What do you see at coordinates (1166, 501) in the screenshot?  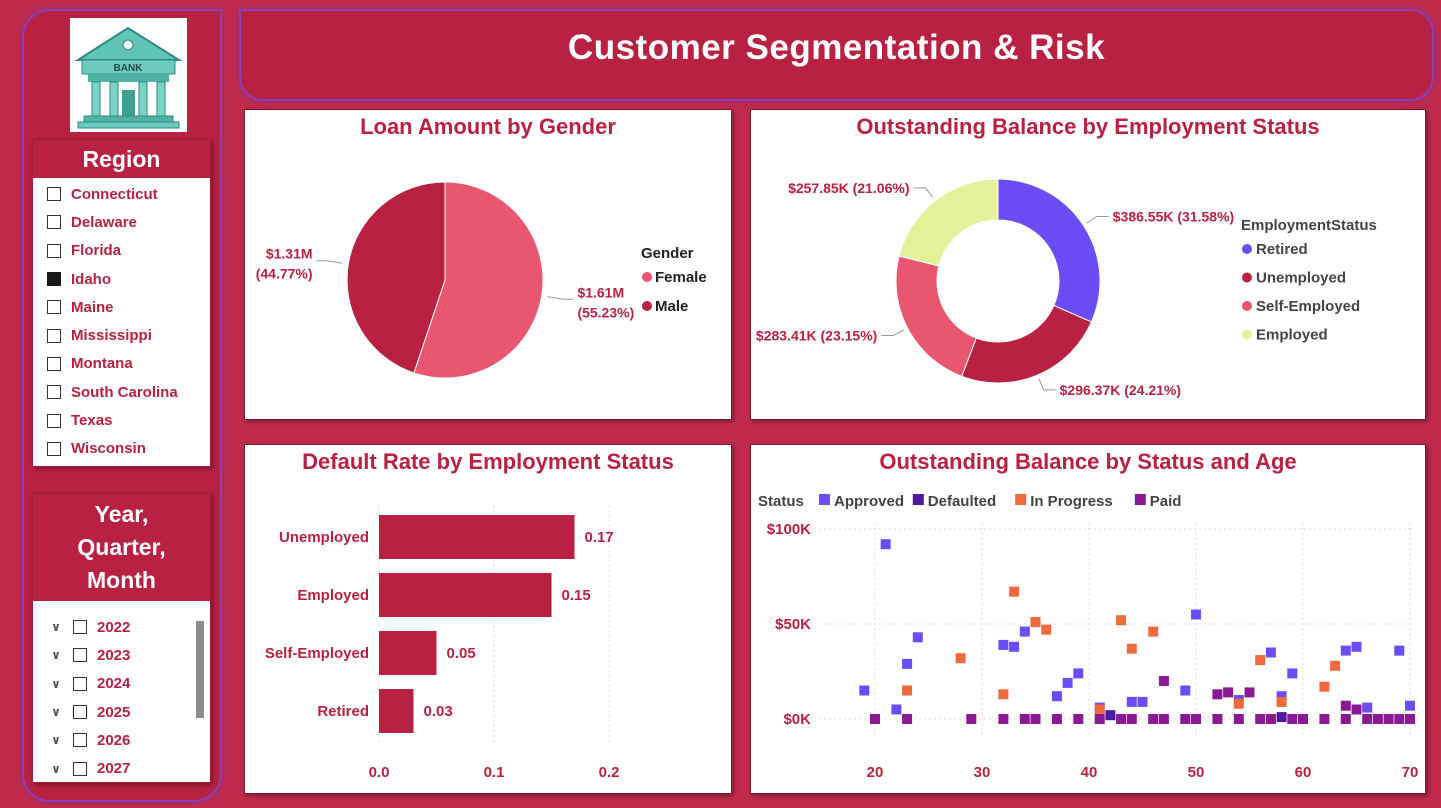 I see `legend-entry: Paid` at bounding box center [1166, 501].